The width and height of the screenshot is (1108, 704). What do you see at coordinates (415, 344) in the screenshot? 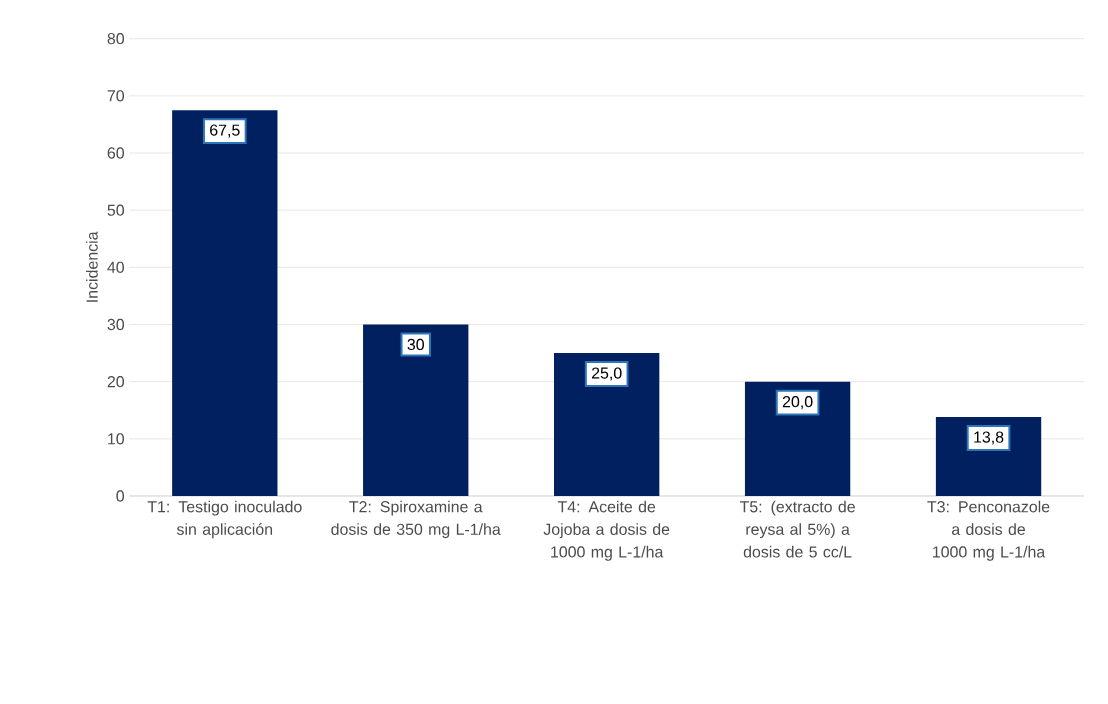
I see `data-label: 30` at bounding box center [415, 344].